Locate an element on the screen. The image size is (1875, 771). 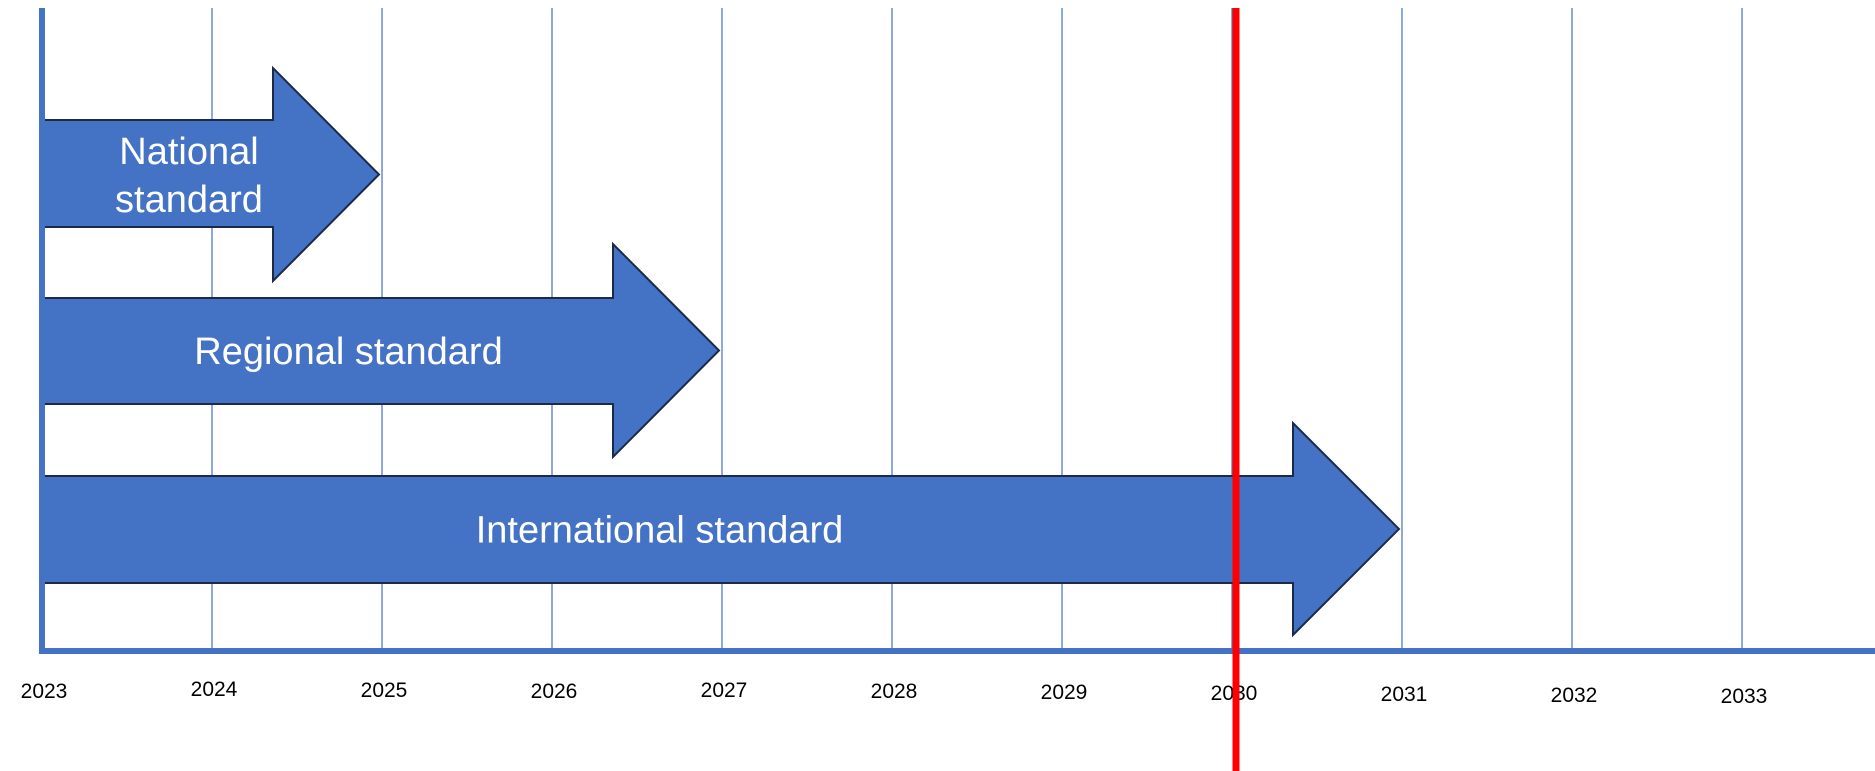
year-label-2031: 2031 is located at coordinates (1404, 694).